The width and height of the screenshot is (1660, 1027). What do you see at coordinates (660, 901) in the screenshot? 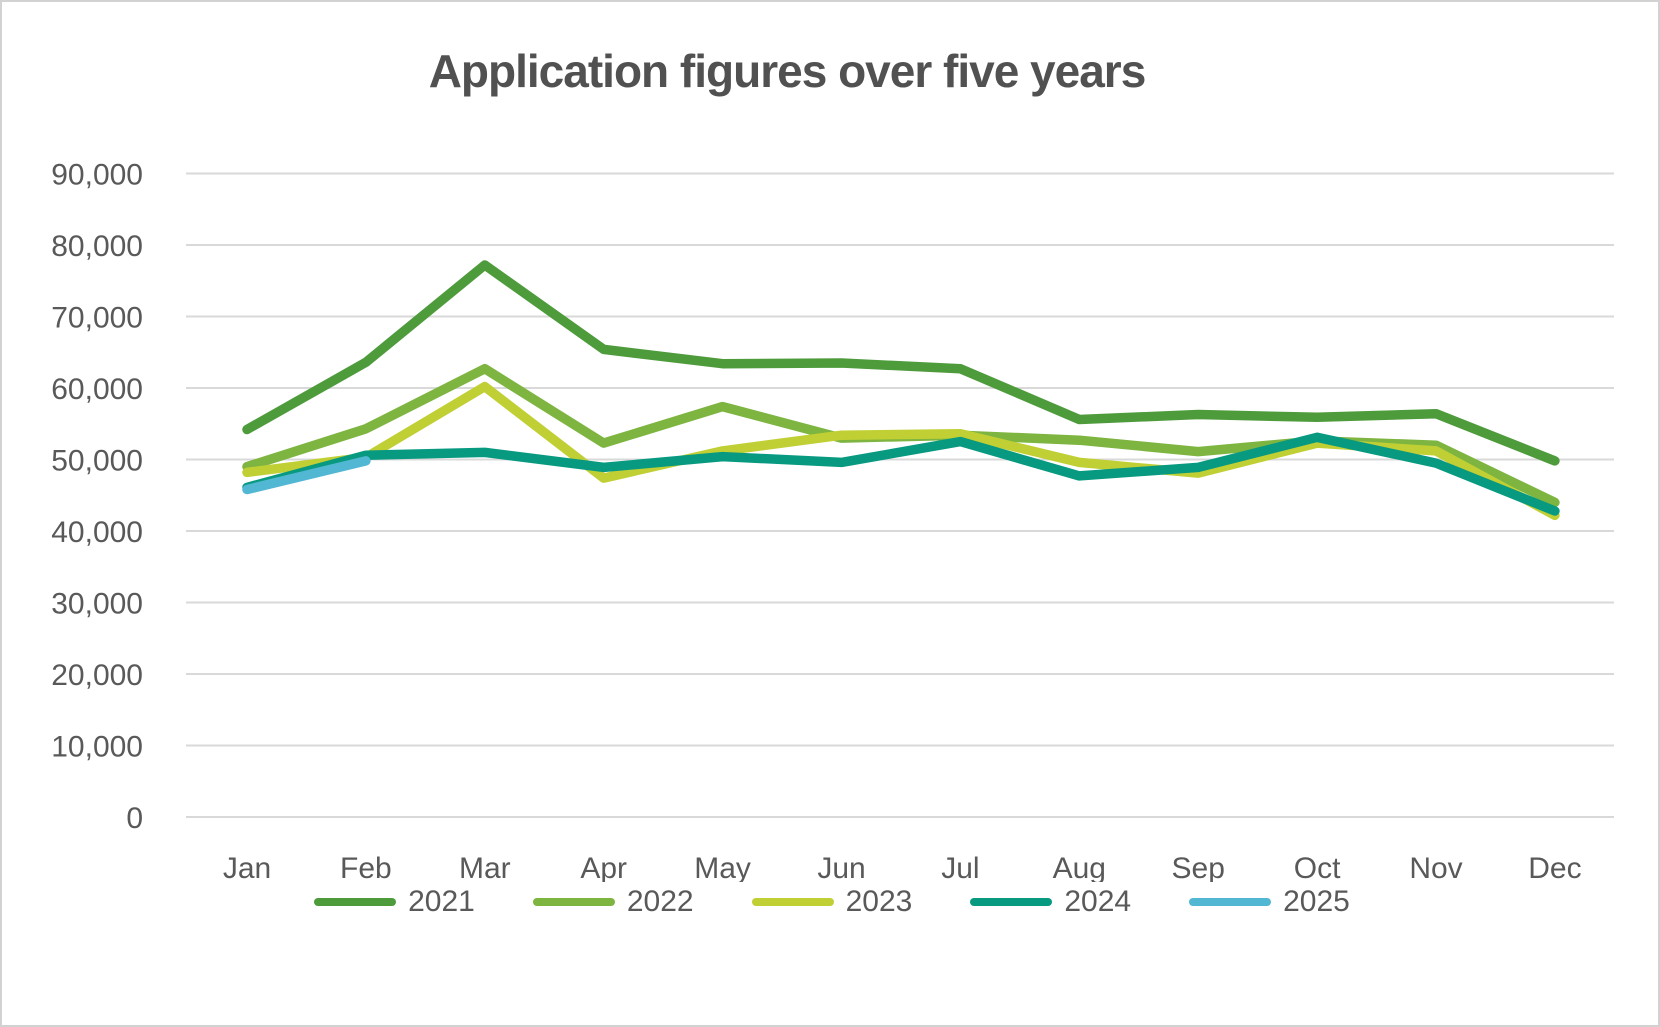
I see `legend-label: 2022` at bounding box center [660, 901].